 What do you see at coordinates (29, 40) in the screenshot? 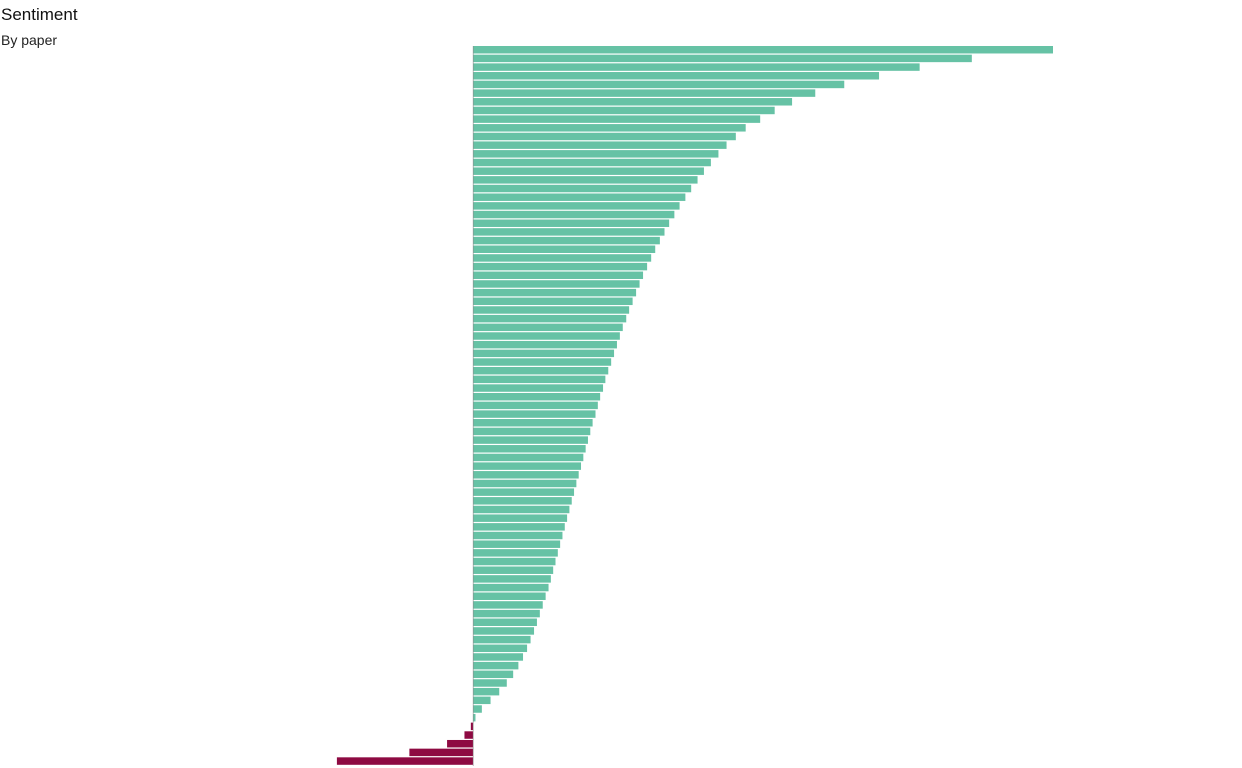
I see `chart-subtitle: By paper` at bounding box center [29, 40].